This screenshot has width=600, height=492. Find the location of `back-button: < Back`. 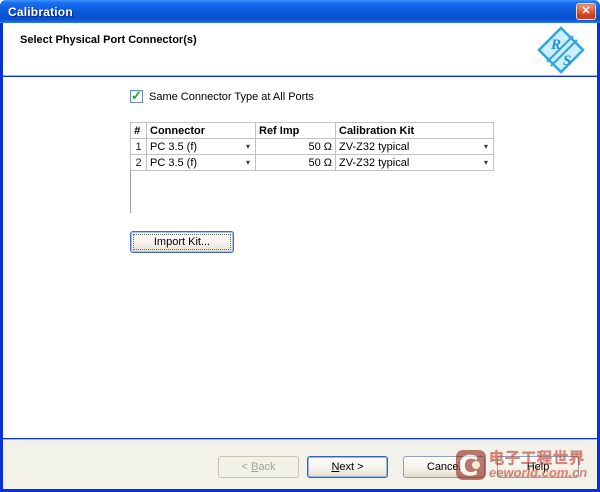

back-button: < Back is located at coordinates (258, 467).